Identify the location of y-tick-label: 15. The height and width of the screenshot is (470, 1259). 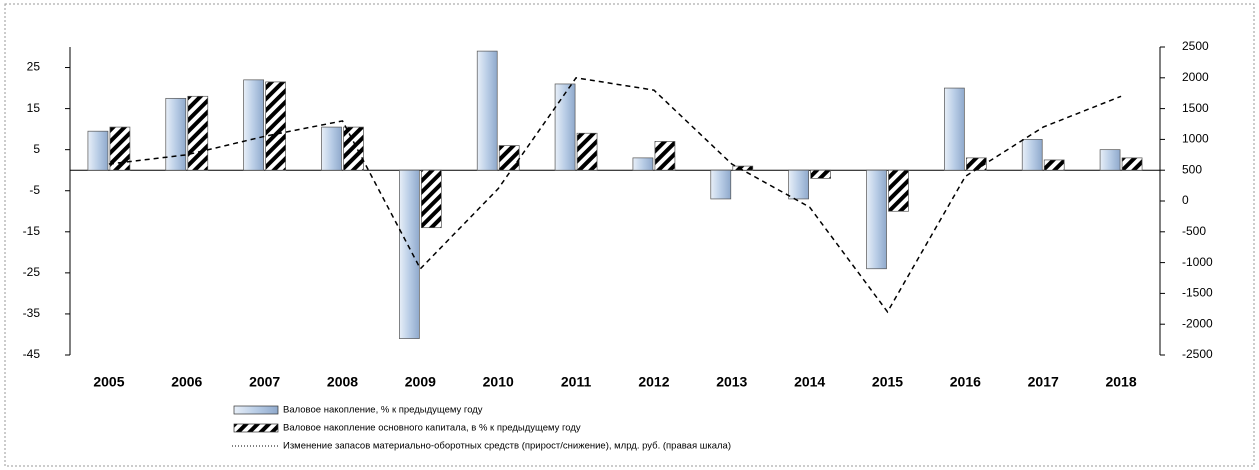
(34, 108).